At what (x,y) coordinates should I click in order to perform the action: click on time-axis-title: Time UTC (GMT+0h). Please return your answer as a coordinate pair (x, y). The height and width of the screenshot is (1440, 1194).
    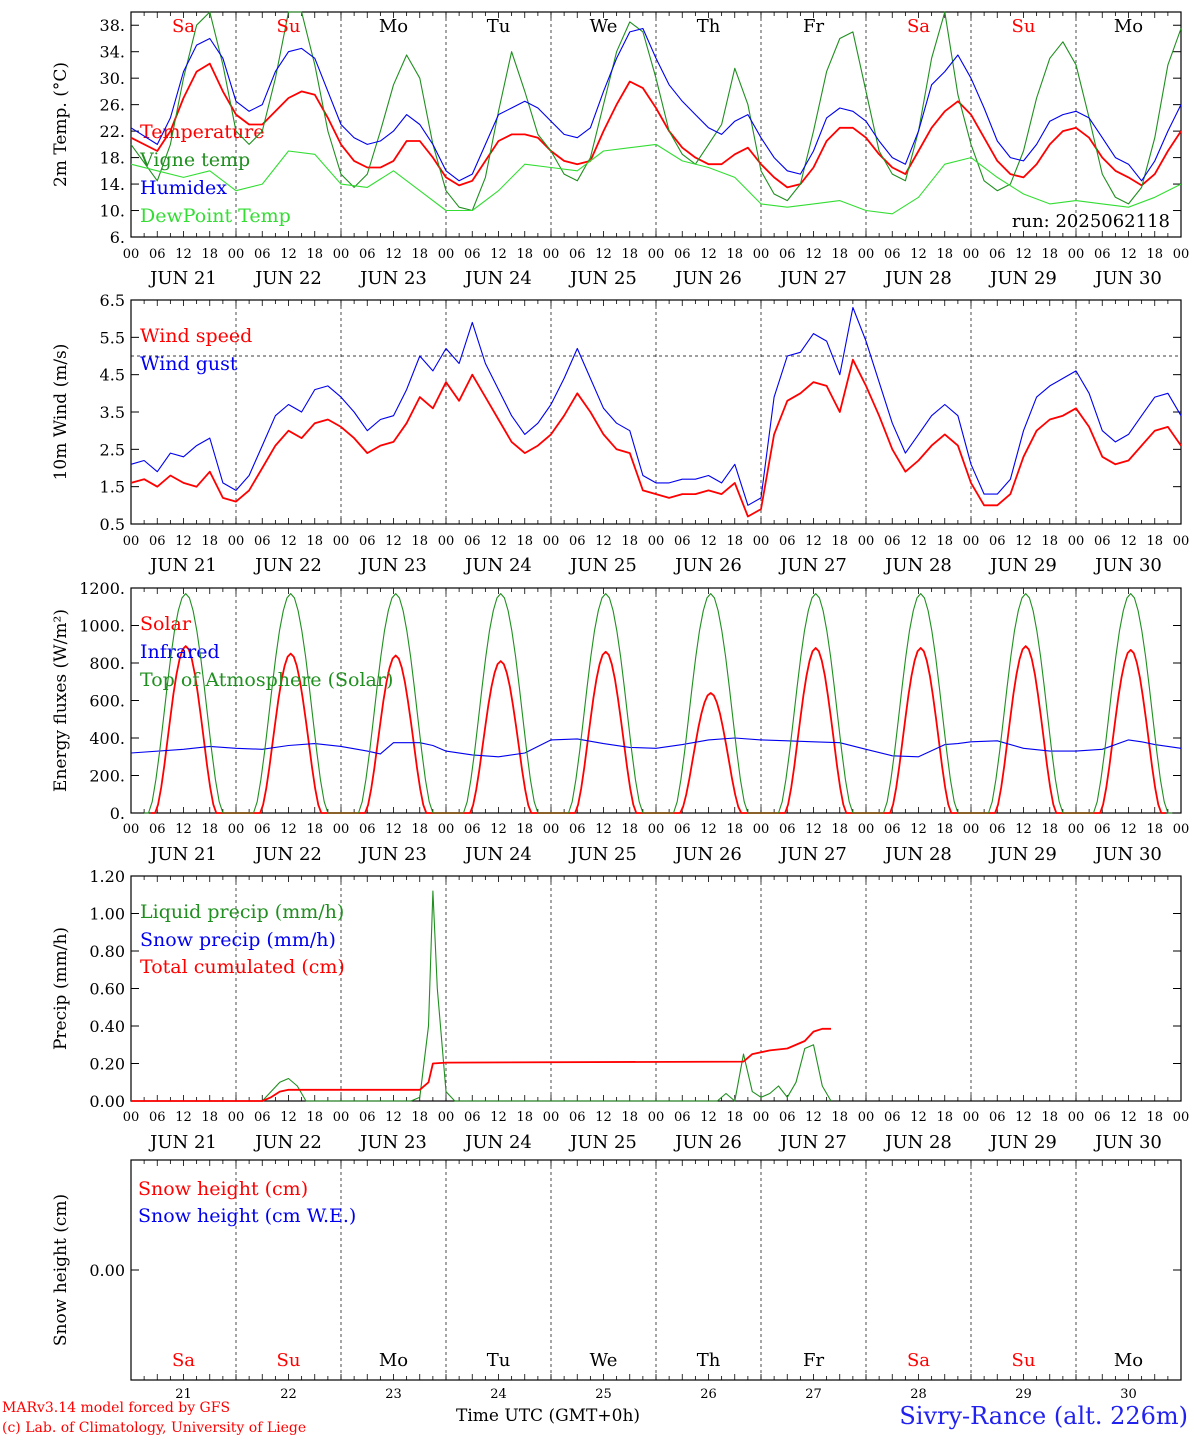
    Looking at the image, I should click on (548, 1416).